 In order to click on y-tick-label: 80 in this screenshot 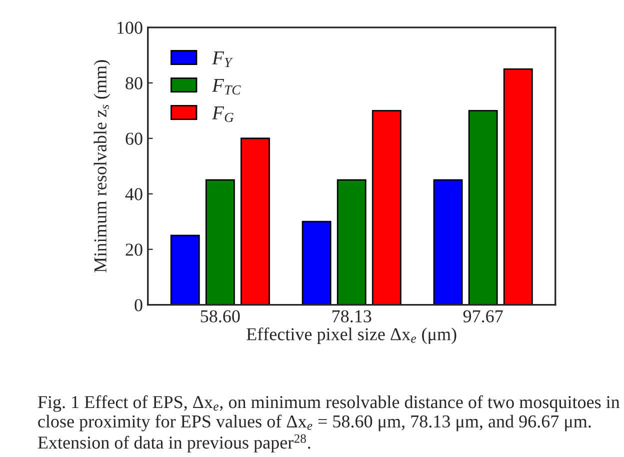, I will do `click(134, 83)`.